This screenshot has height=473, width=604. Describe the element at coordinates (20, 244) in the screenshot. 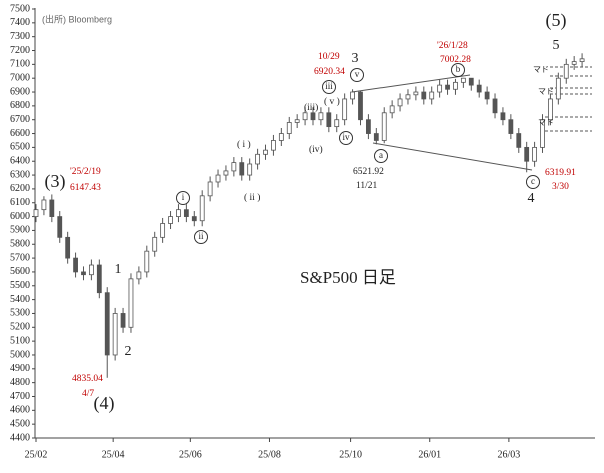

I see `y-tick-label: 5800` at that location.